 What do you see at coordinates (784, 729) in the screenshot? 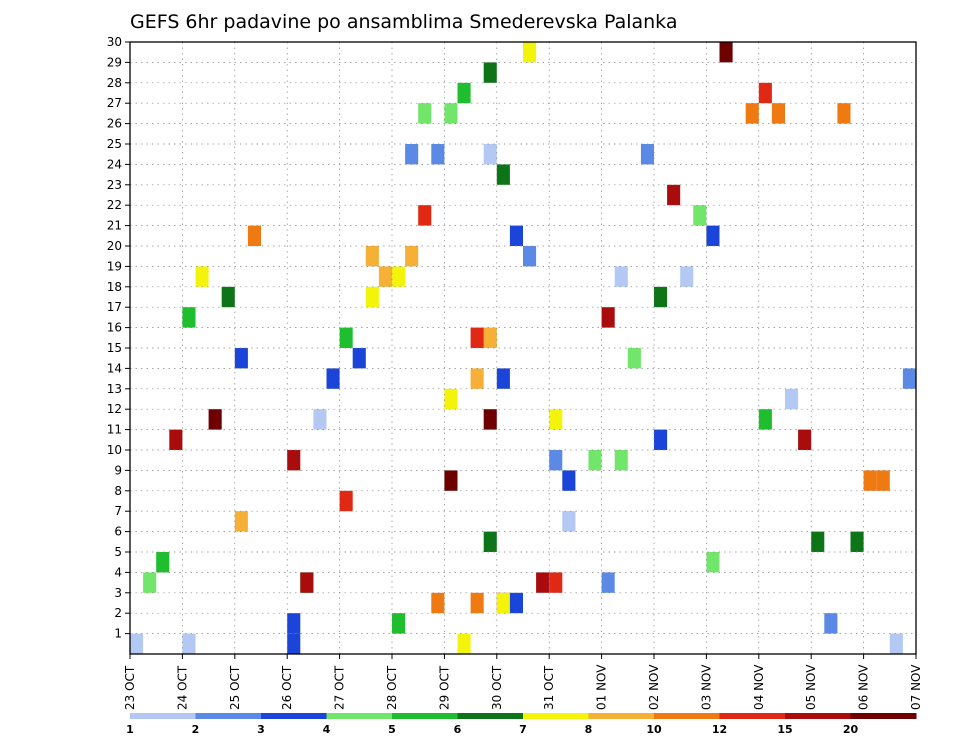
I see `colorbar-label: 15` at bounding box center [784, 729].